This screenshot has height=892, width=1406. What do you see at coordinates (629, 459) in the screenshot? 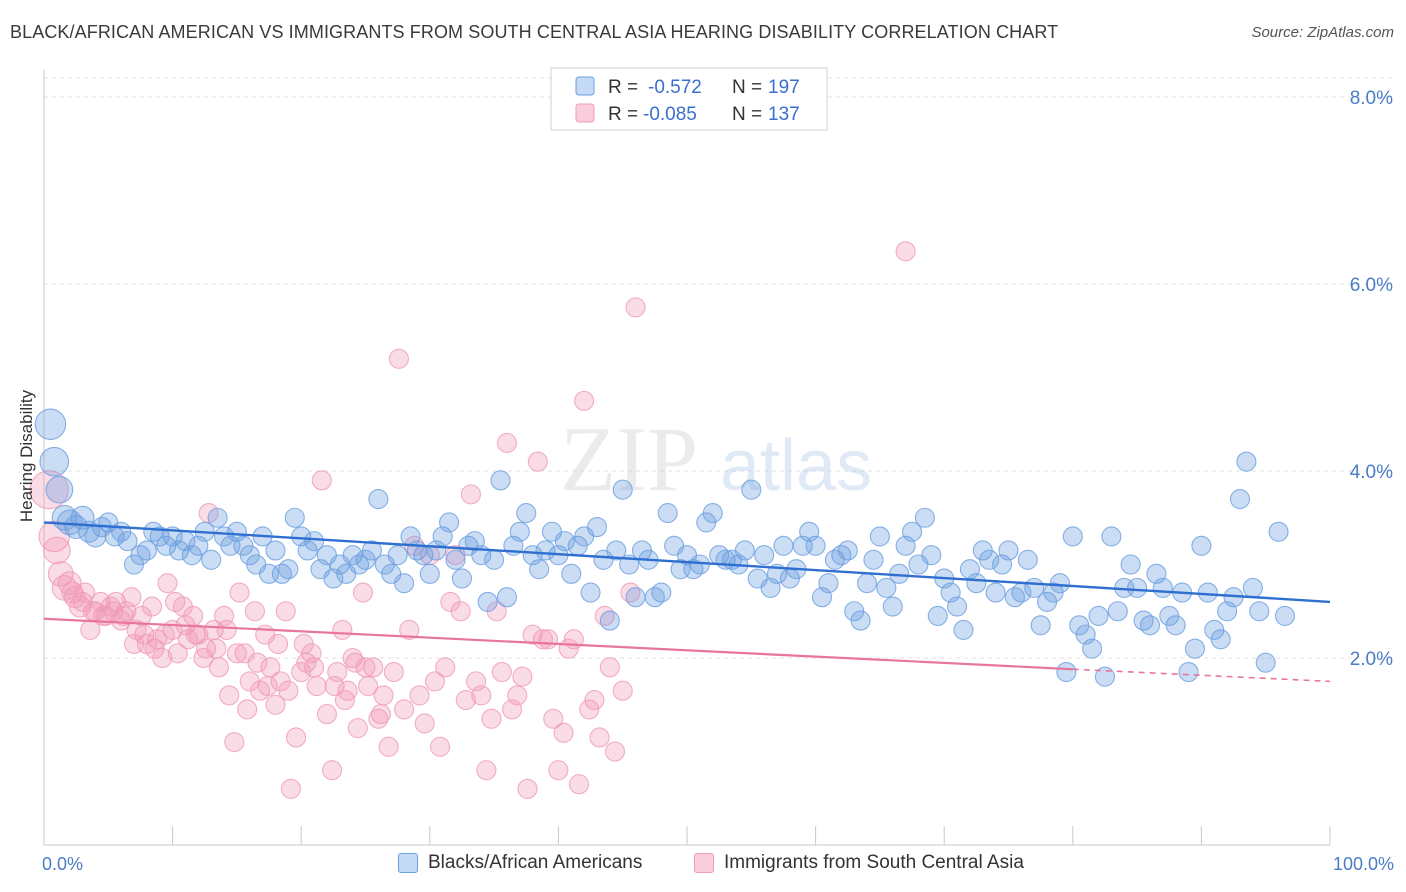
I see `watermark-zip: ZIP` at bounding box center [629, 459].